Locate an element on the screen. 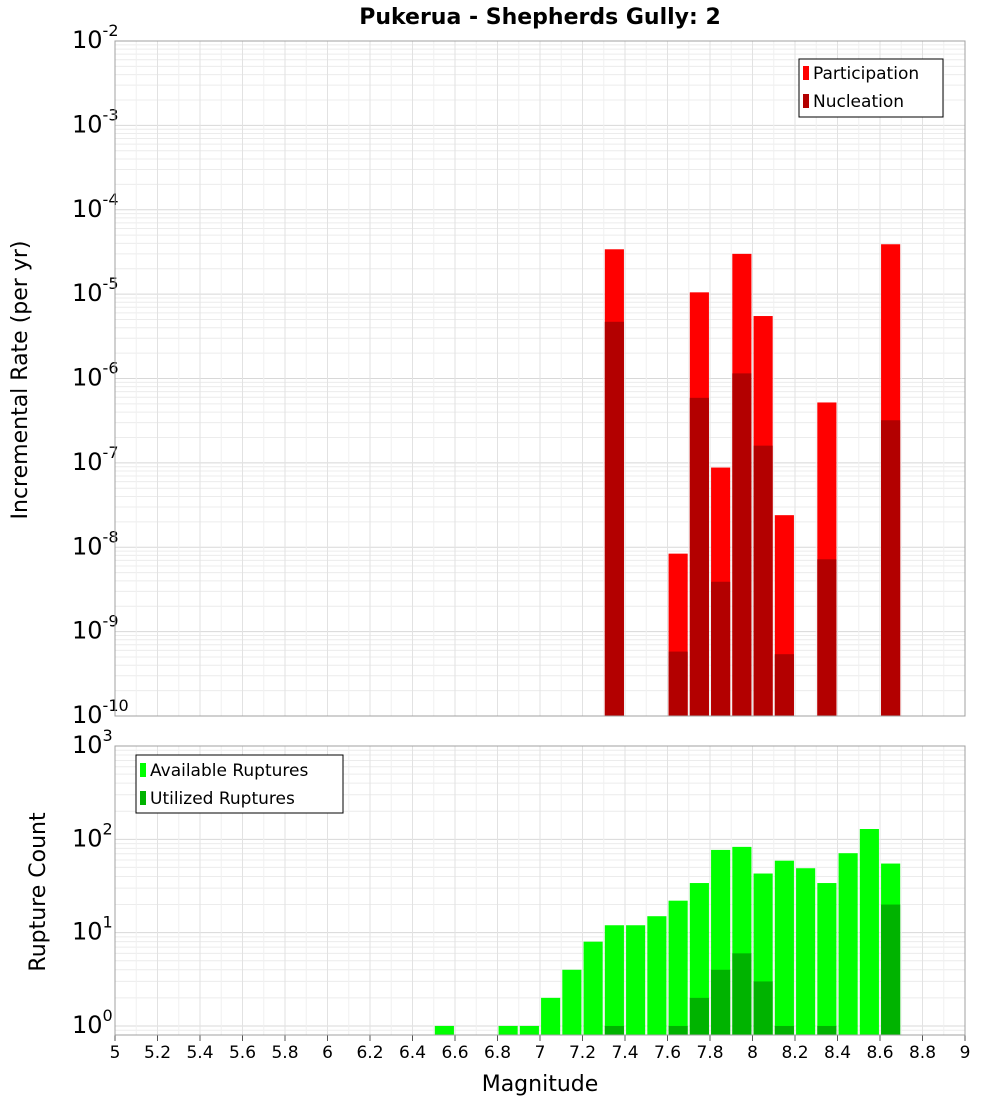  rate-y-tick-label: 10⁻² is located at coordinates (95, 37).